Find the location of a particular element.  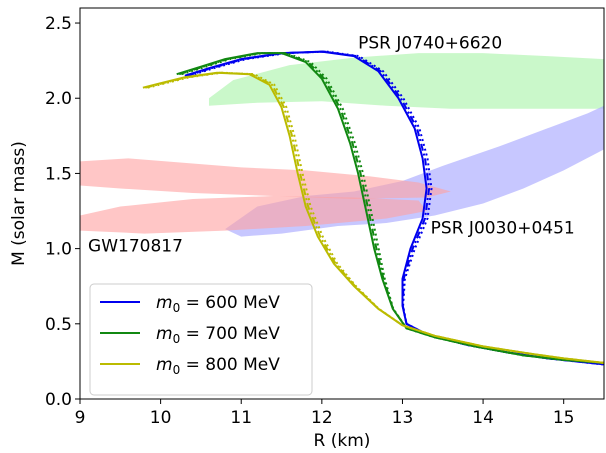

x-axis-ticks: 9 10 11 12 13 14 15 is located at coordinates (325, 413).